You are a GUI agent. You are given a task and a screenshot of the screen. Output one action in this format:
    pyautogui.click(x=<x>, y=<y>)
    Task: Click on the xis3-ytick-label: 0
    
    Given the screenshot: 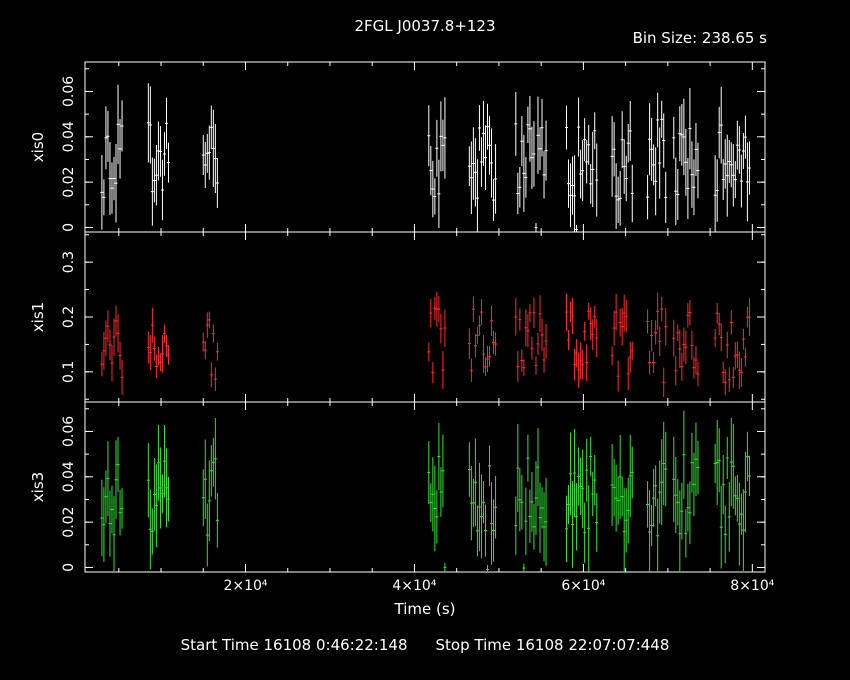 What is the action you would take?
    pyautogui.click(x=69, y=567)
    